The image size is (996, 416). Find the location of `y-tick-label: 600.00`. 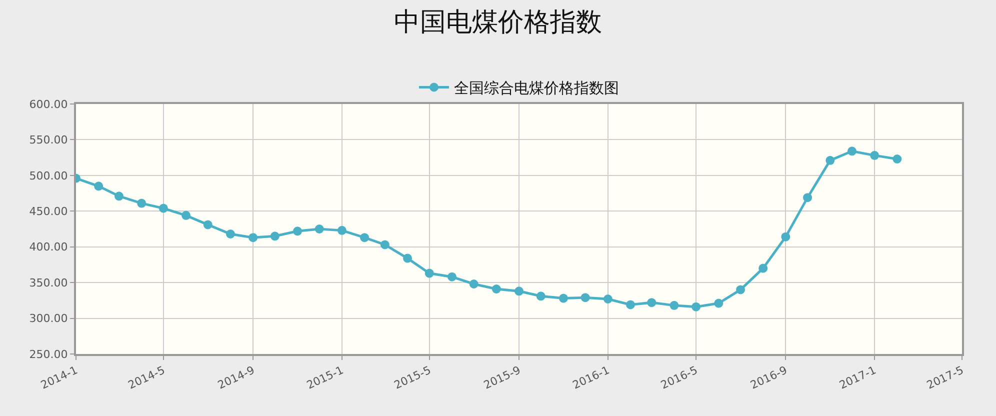

y-tick-label: 600.00 is located at coordinates (48, 104).